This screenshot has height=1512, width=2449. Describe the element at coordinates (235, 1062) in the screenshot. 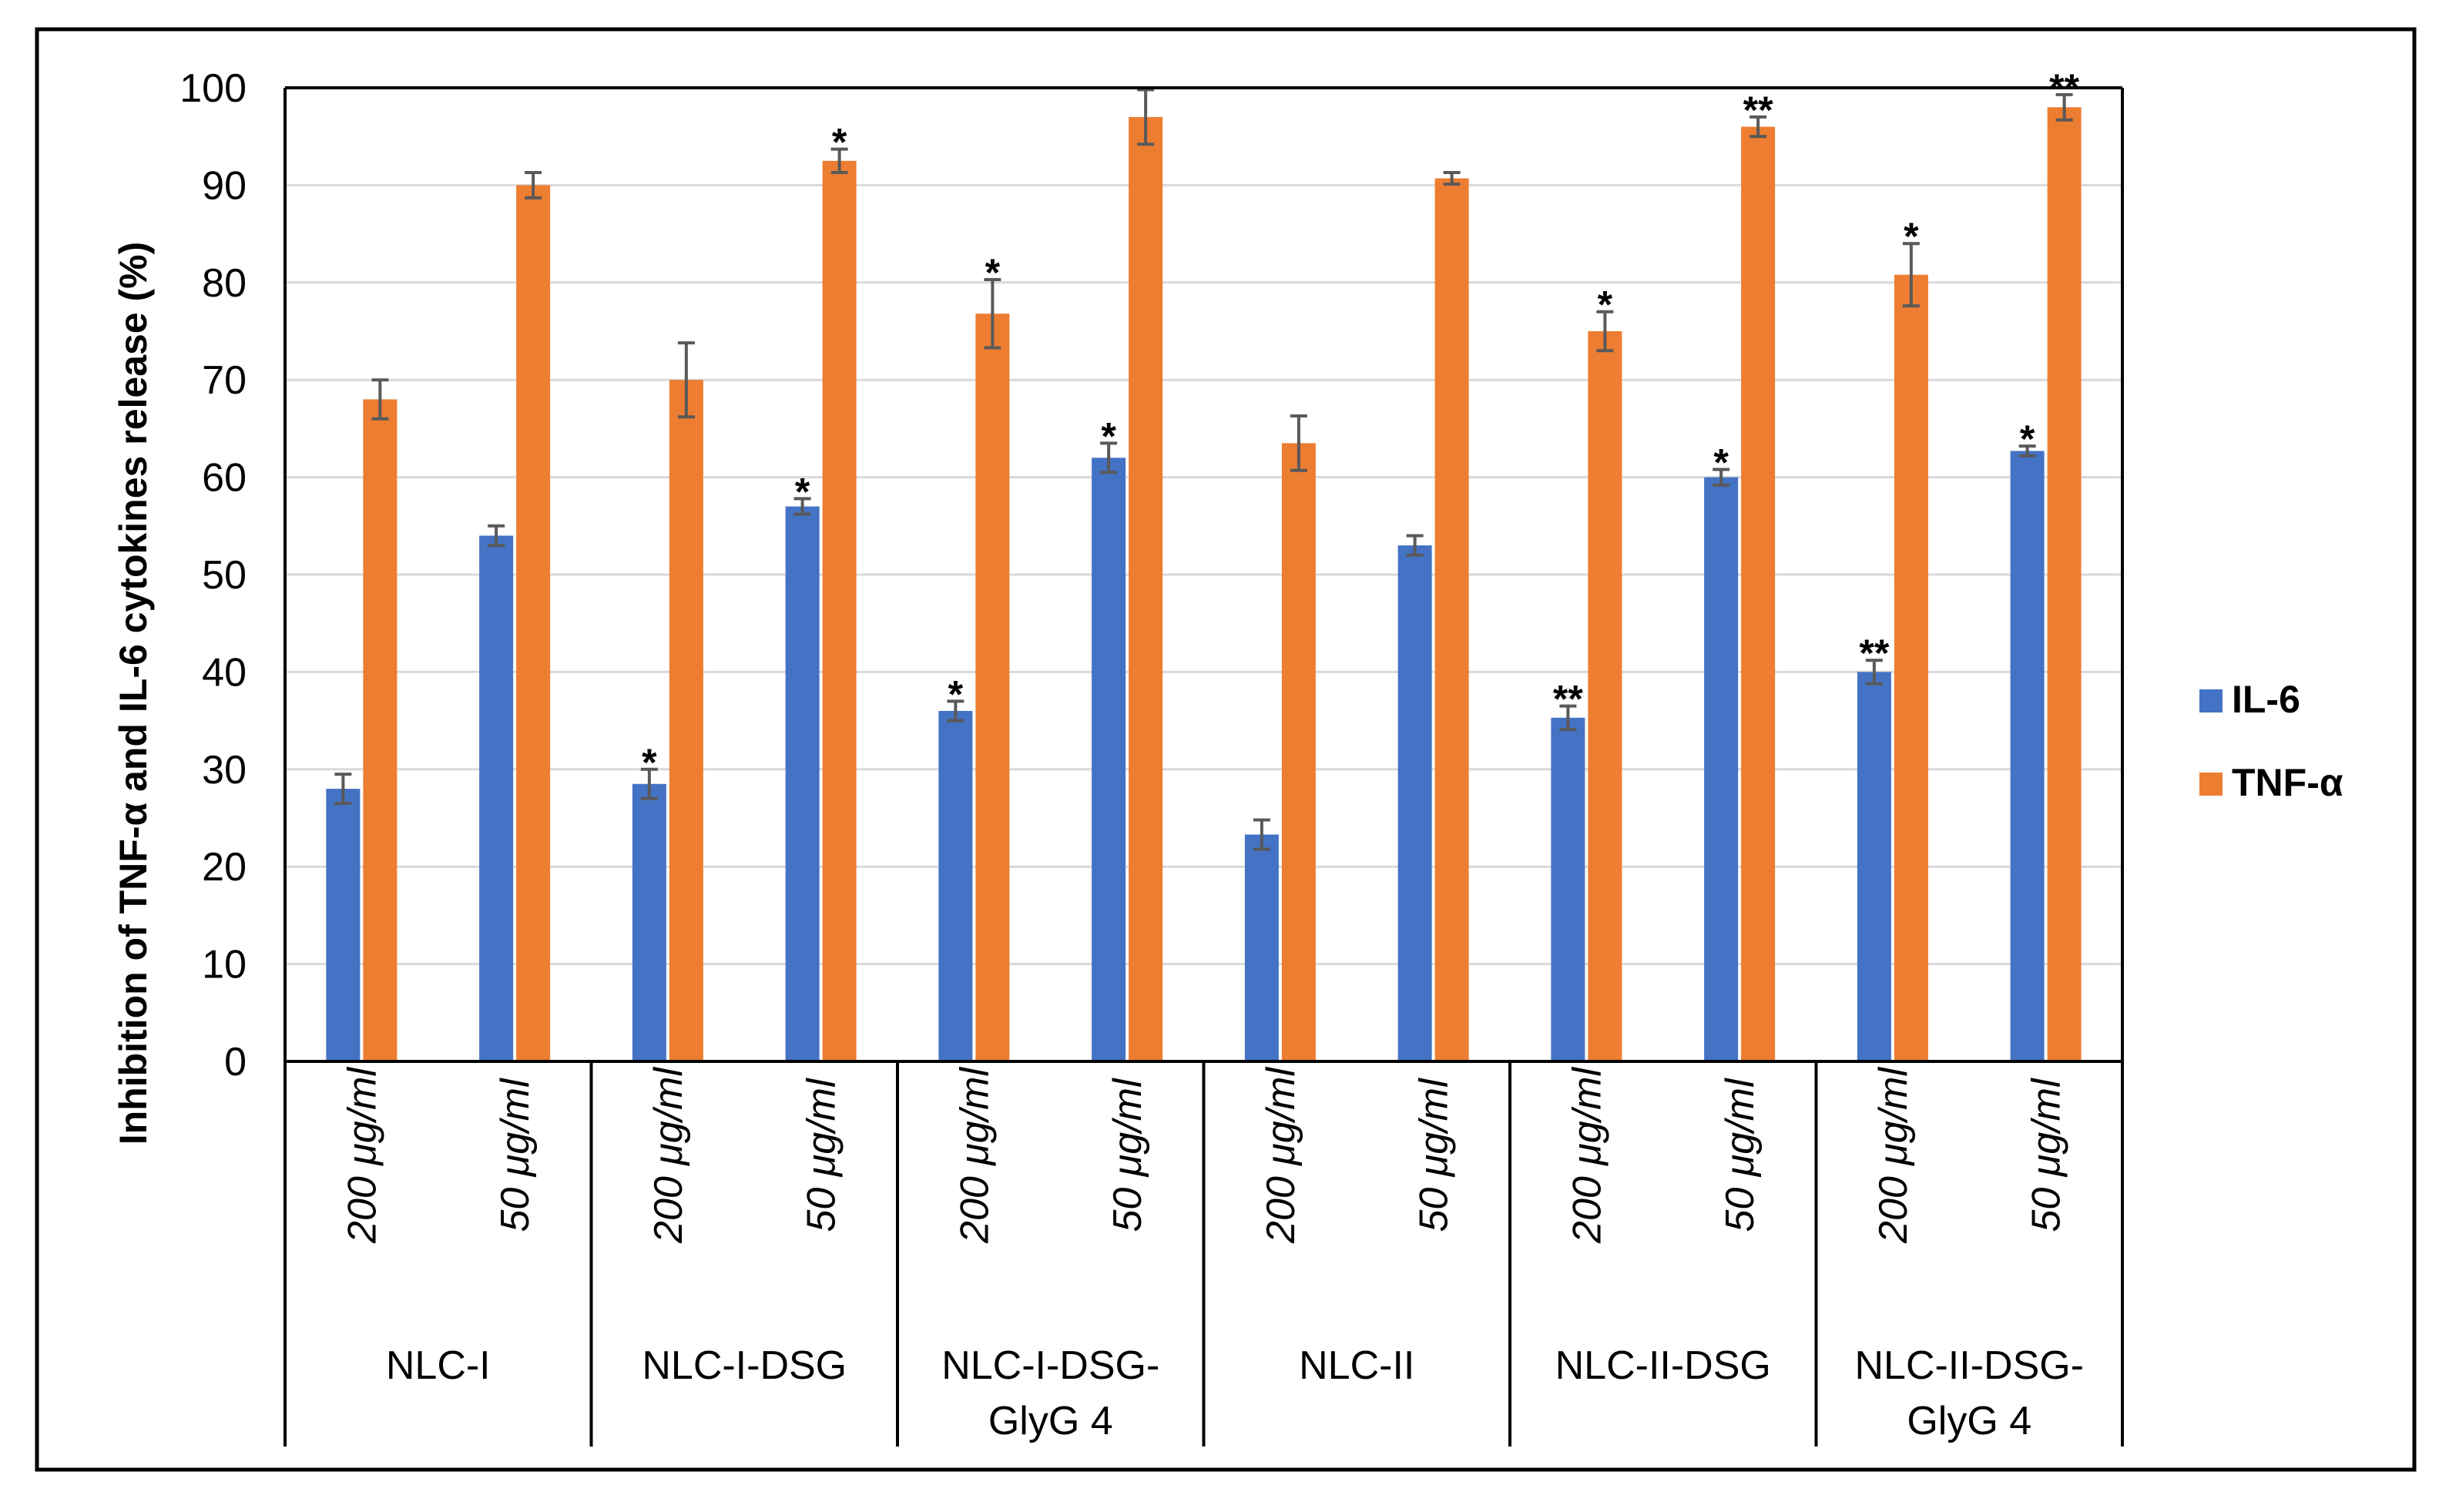

I see `y-tick-label: 0` at that location.